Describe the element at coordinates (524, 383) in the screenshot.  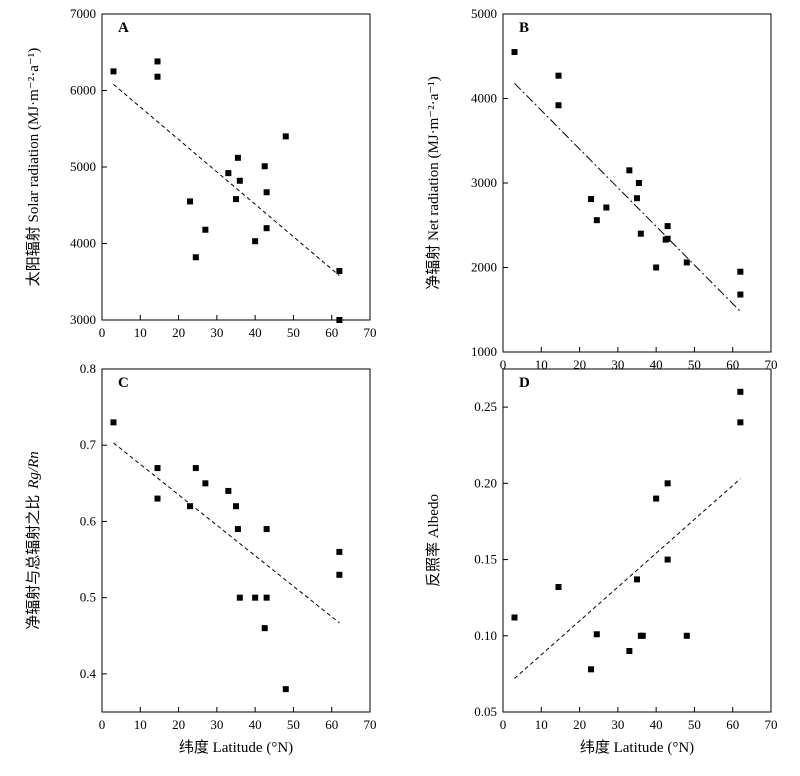
I see `panel-label: D` at that location.